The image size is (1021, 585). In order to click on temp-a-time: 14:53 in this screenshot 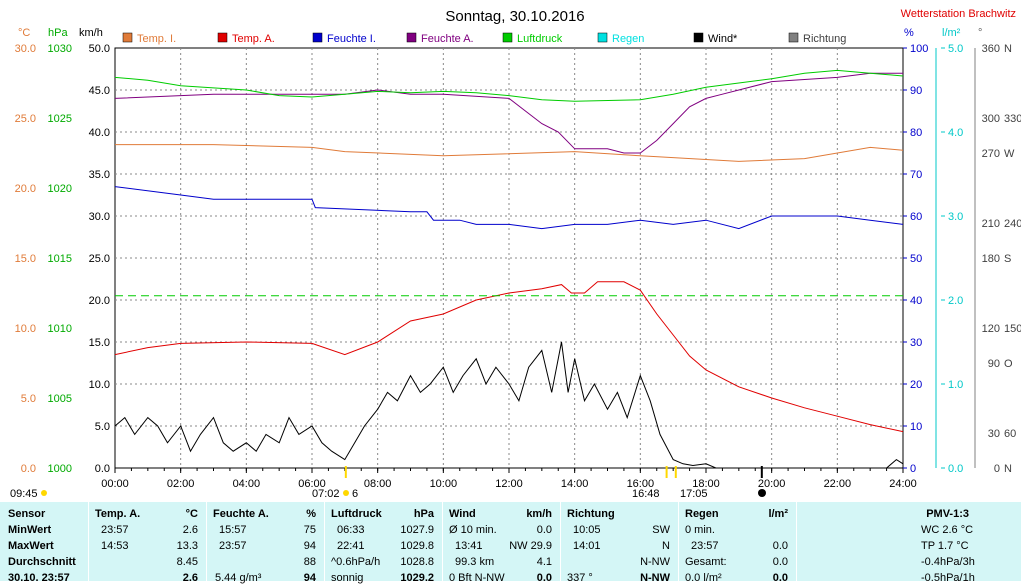, I will do `click(115, 546)`.